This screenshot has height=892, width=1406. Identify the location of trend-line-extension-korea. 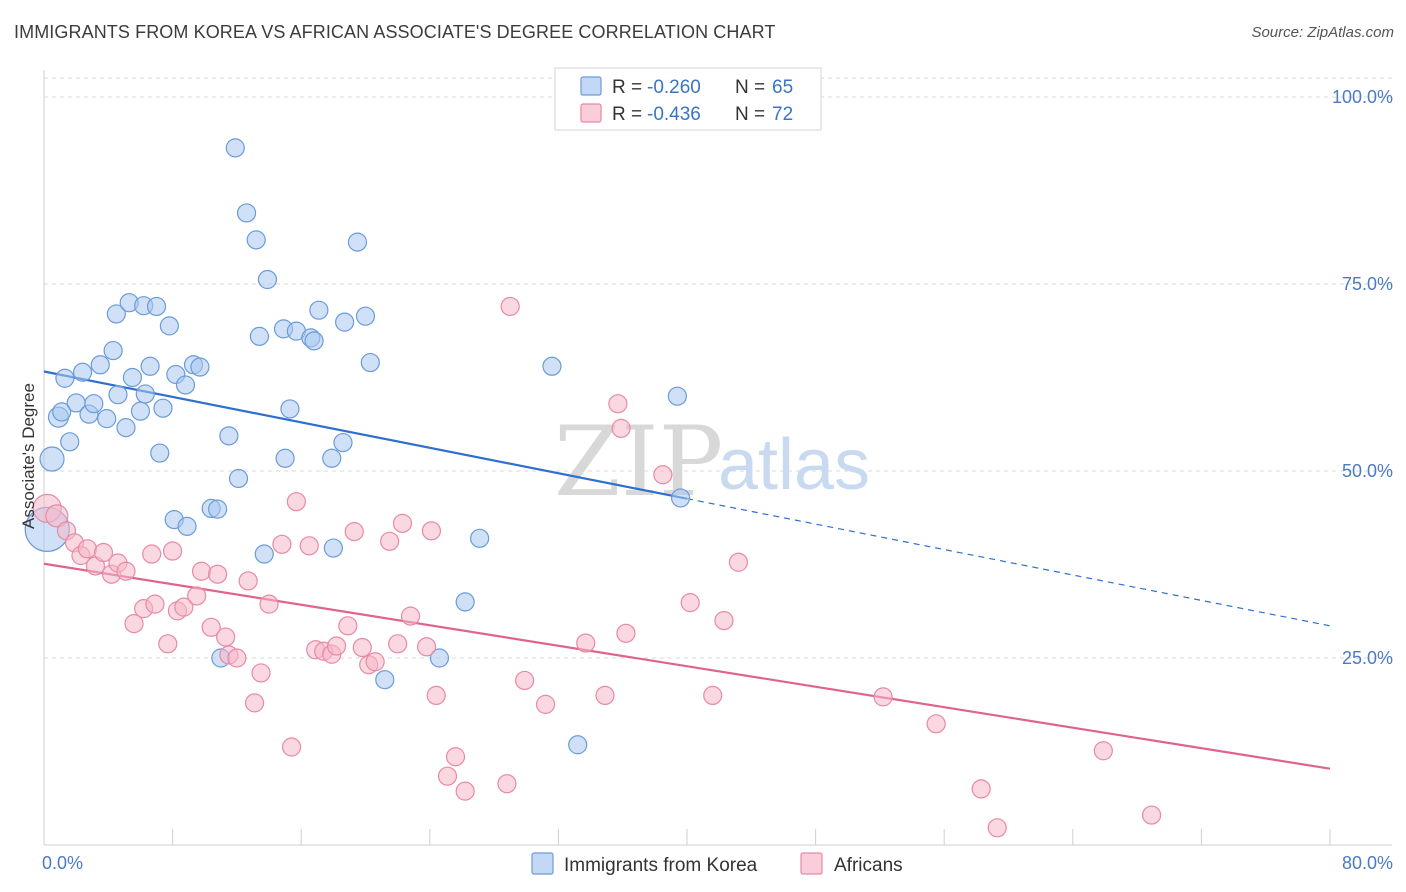
(1008, 562).